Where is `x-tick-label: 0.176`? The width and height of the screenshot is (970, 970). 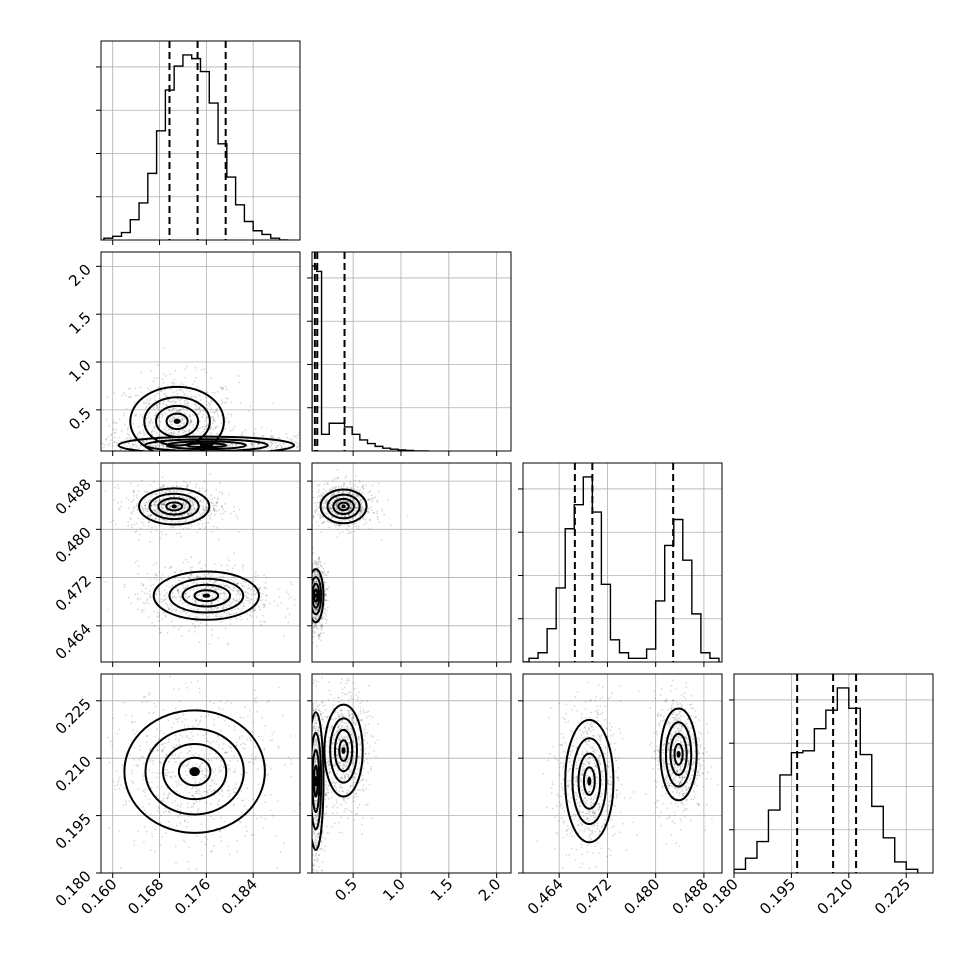
x-tick-label: 0.176 is located at coordinates (192, 896).